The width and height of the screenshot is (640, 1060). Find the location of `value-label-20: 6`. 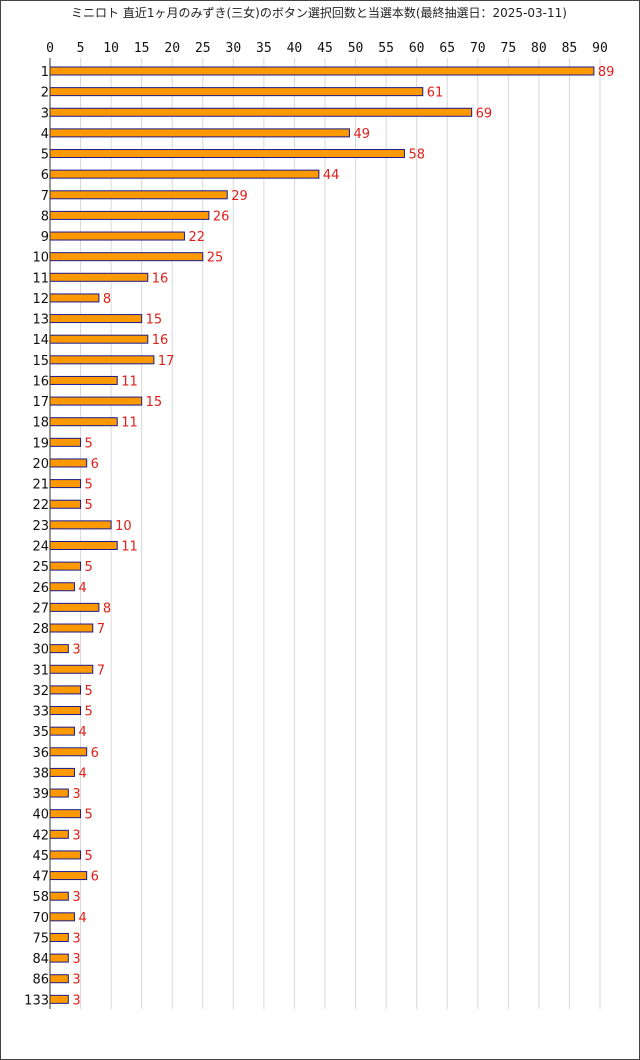

value-label-20: 6 is located at coordinates (95, 464).